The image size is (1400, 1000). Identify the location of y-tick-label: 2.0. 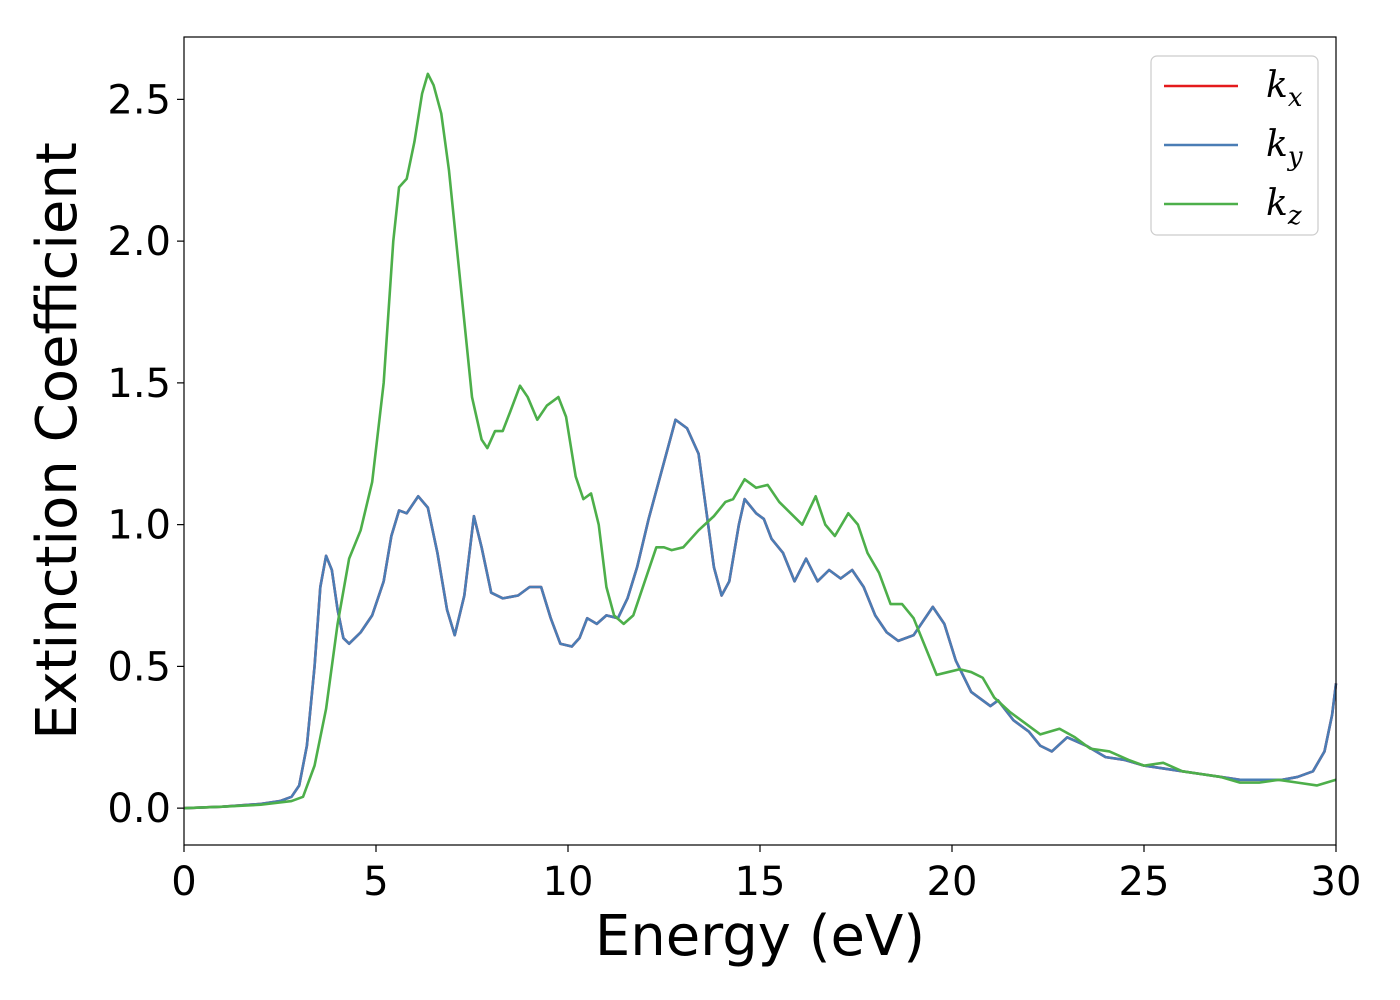
(139, 242).